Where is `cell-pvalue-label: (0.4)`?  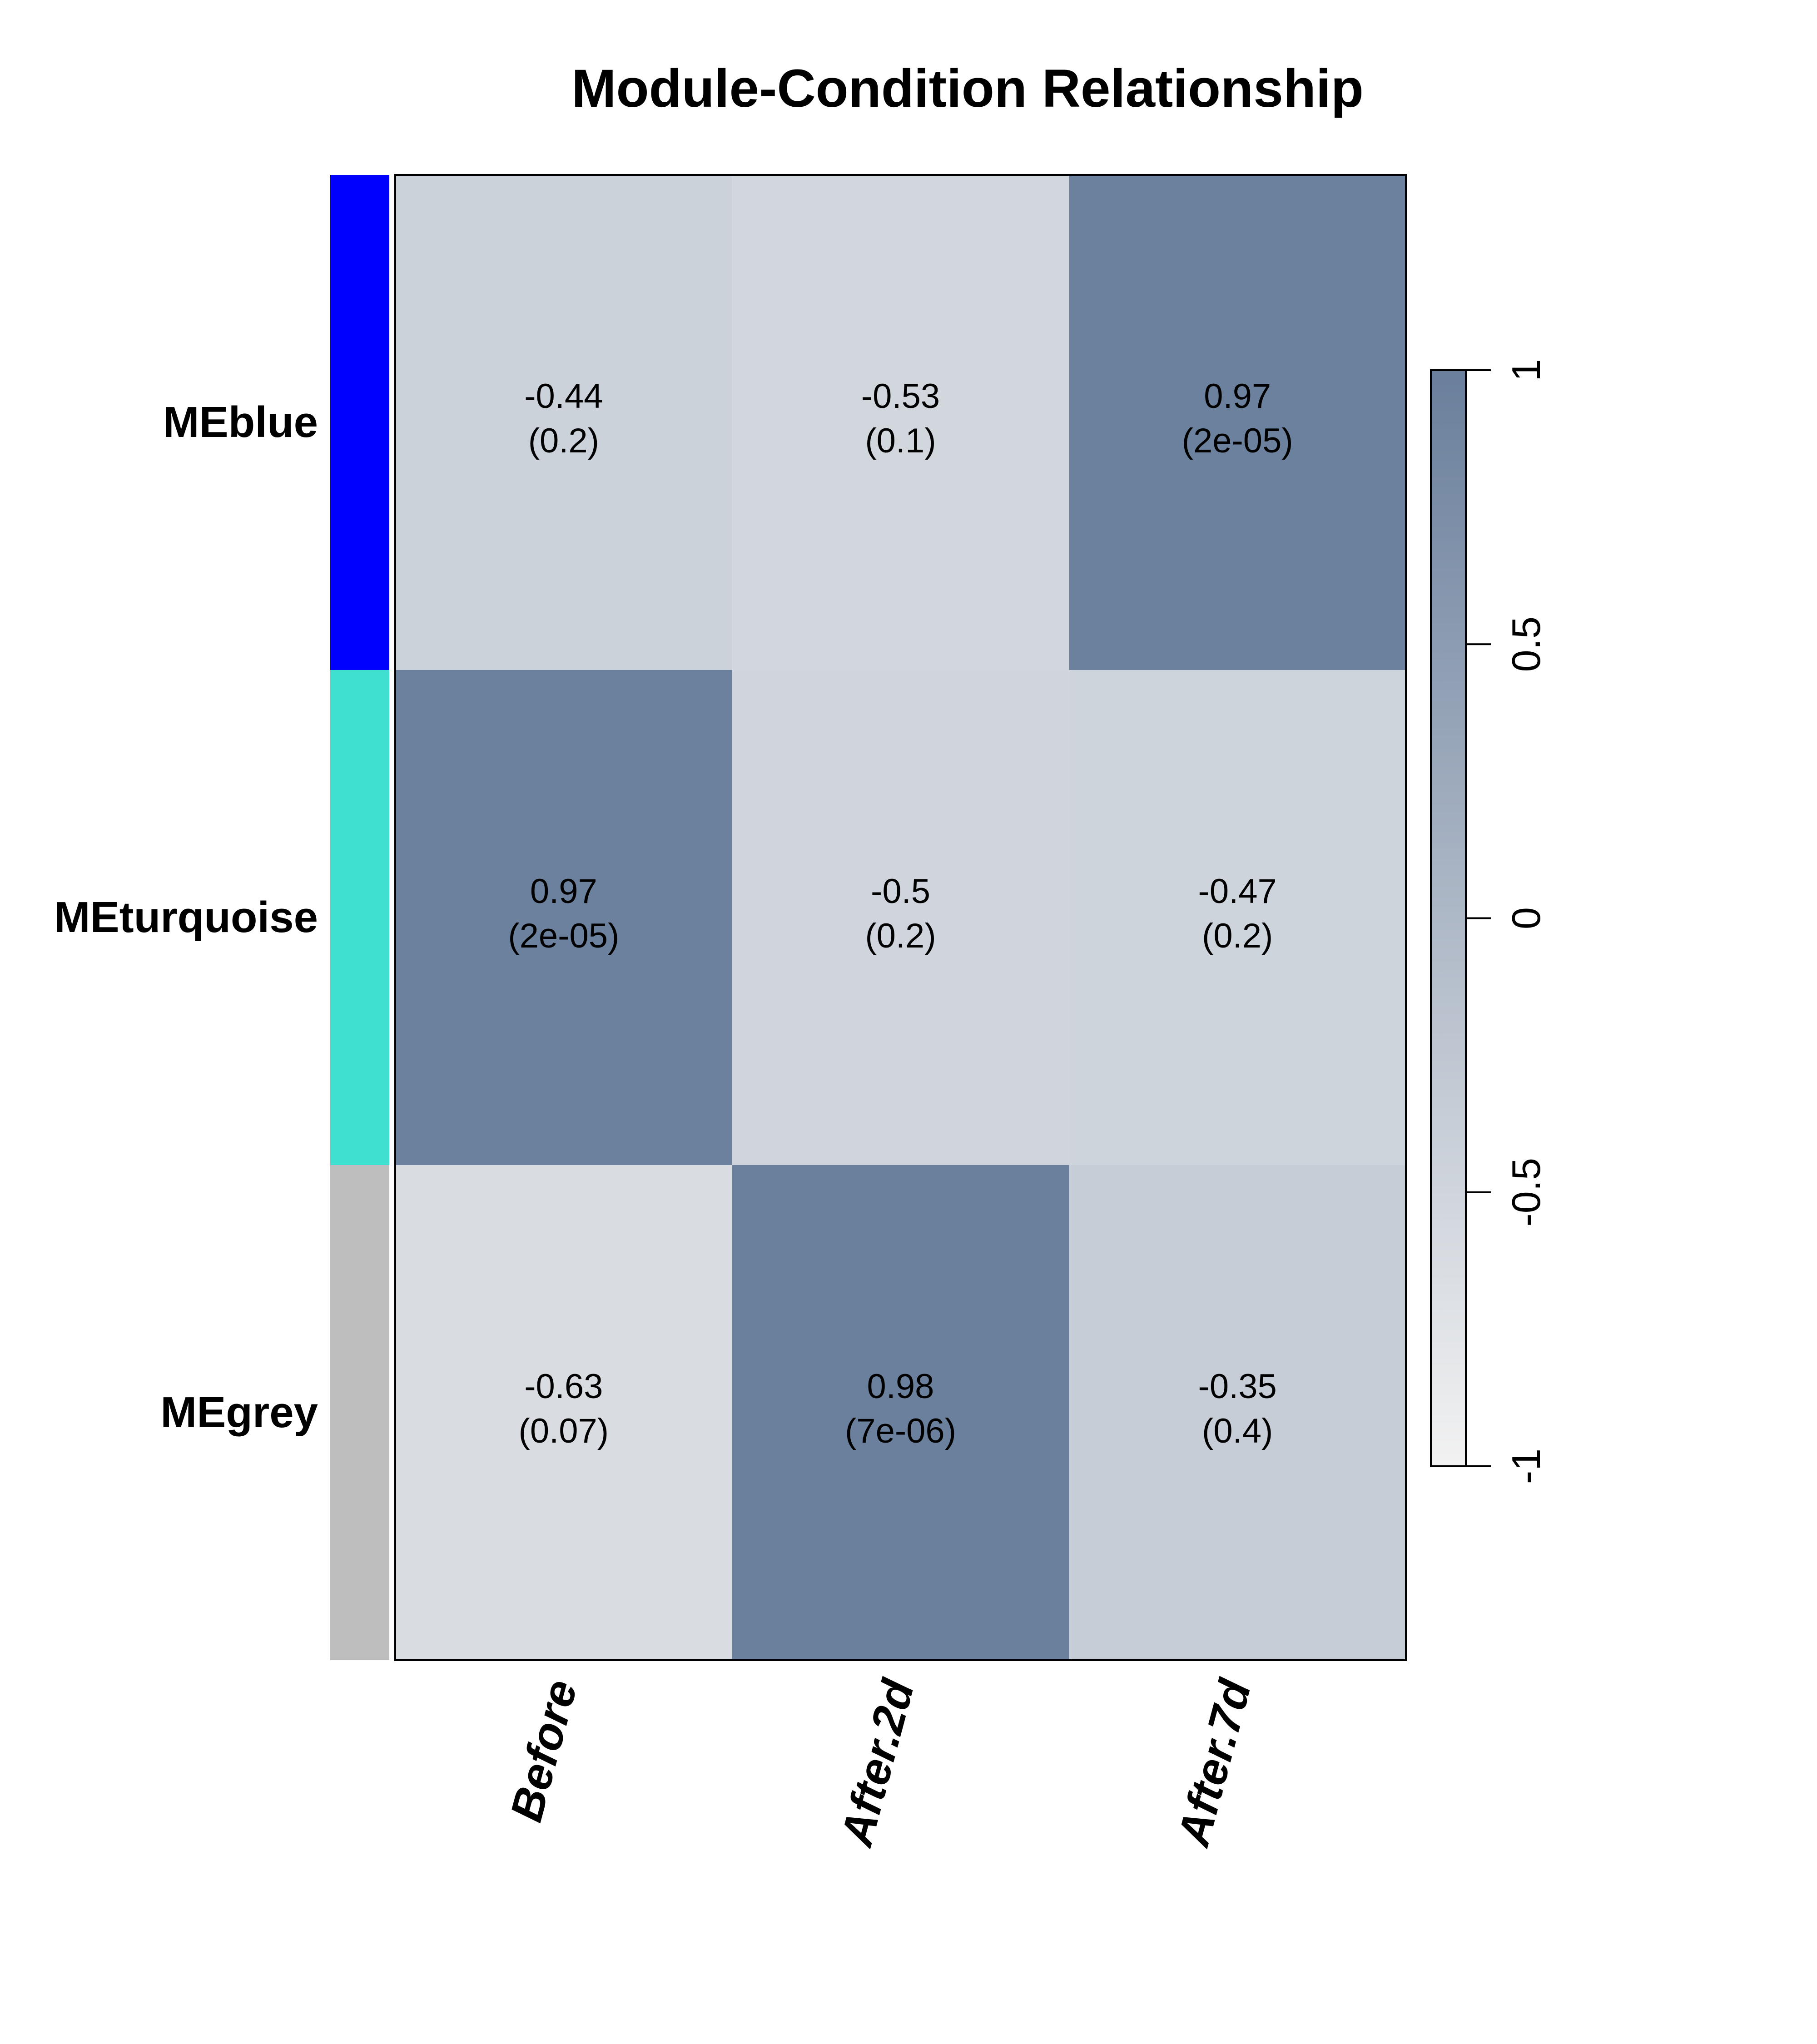
cell-pvalue-label: (0.4) is located at coordinates (1237, 1431).